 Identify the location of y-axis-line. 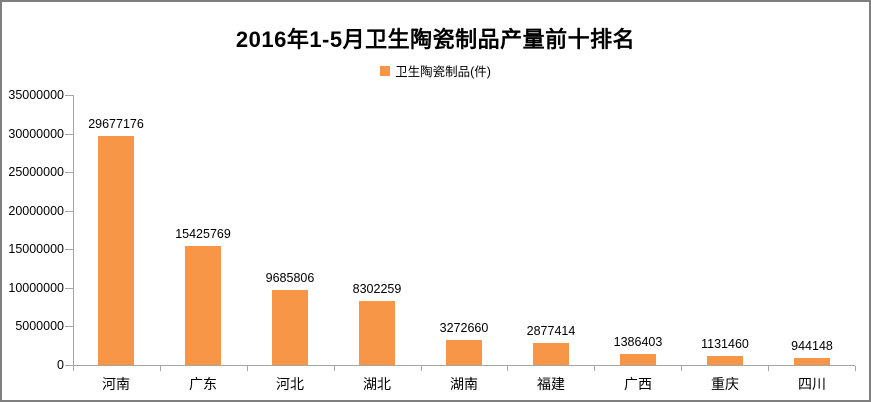
(73, 230).